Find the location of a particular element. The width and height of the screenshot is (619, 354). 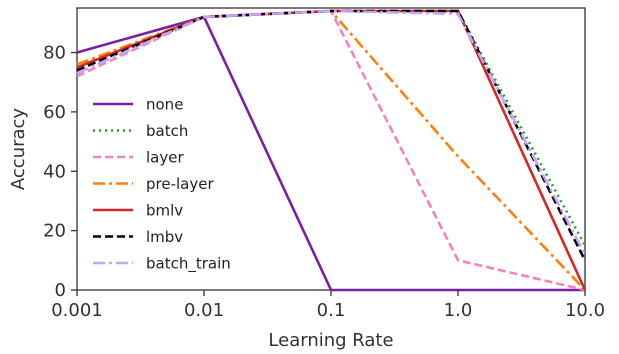

x-axis-title: Learning Rate is located at coordinates (330, 340).